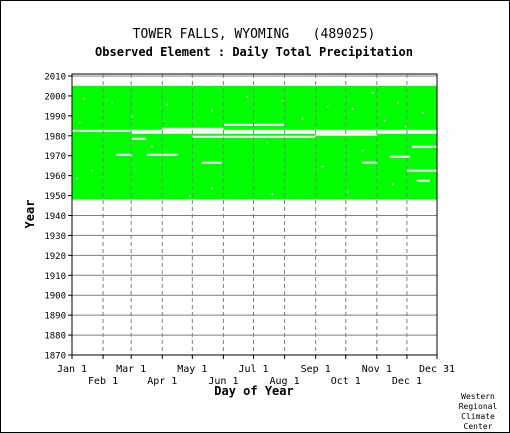 This screenshot has height=433, width=510. Describe the element at coordinates (55, 177) in the screenshot. I see `y-tick-label: 1960` at that location.